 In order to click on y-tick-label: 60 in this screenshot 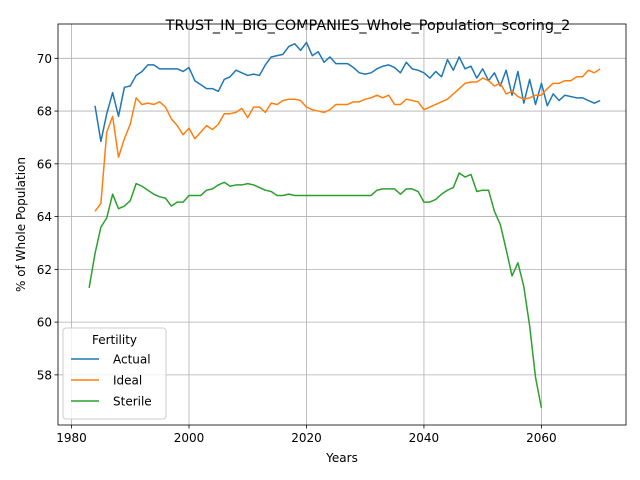, I will do `click(44, 323)`.